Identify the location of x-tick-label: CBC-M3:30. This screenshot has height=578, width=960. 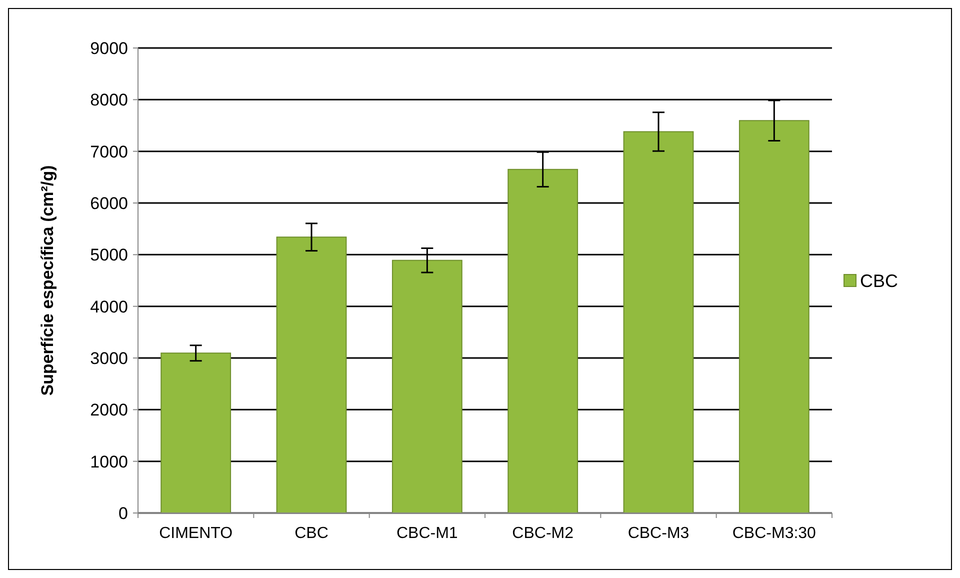
(774, 533).